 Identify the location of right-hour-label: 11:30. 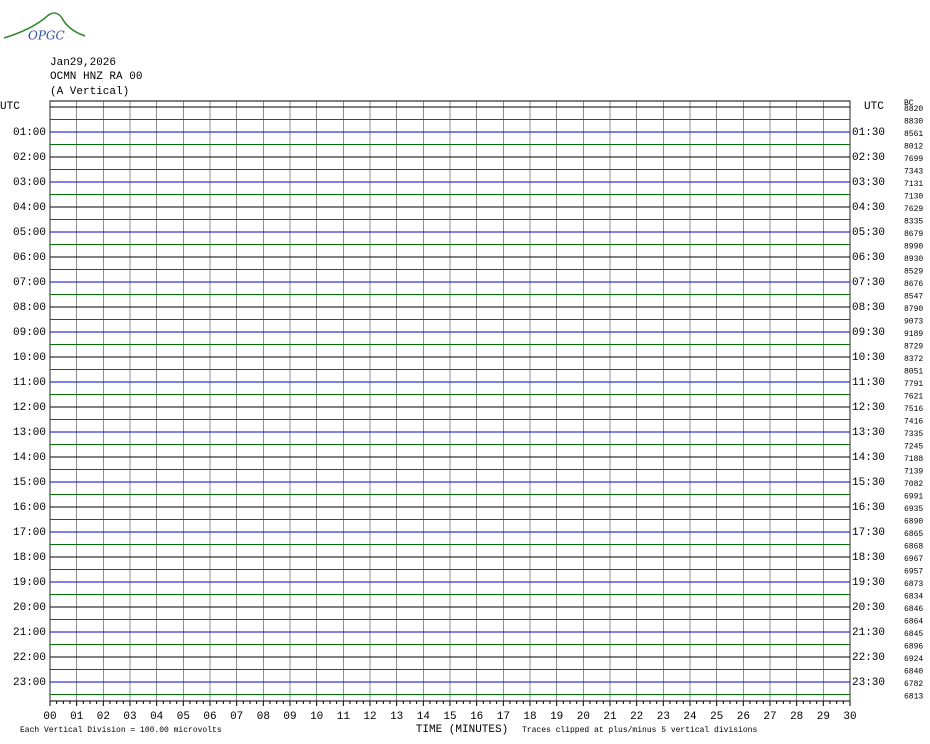
(868, 383).